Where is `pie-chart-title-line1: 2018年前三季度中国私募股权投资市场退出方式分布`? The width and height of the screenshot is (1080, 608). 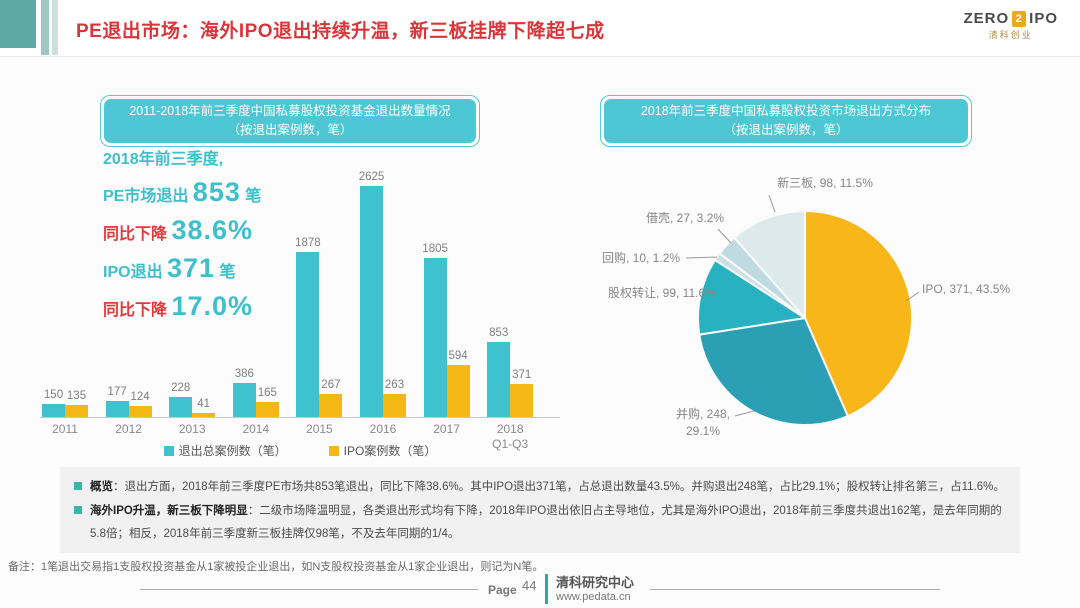
pie-chart-title-line1: 2018年前三季度中国私募股权投资市场退出方式分布 is located at coordinates (786, 111).